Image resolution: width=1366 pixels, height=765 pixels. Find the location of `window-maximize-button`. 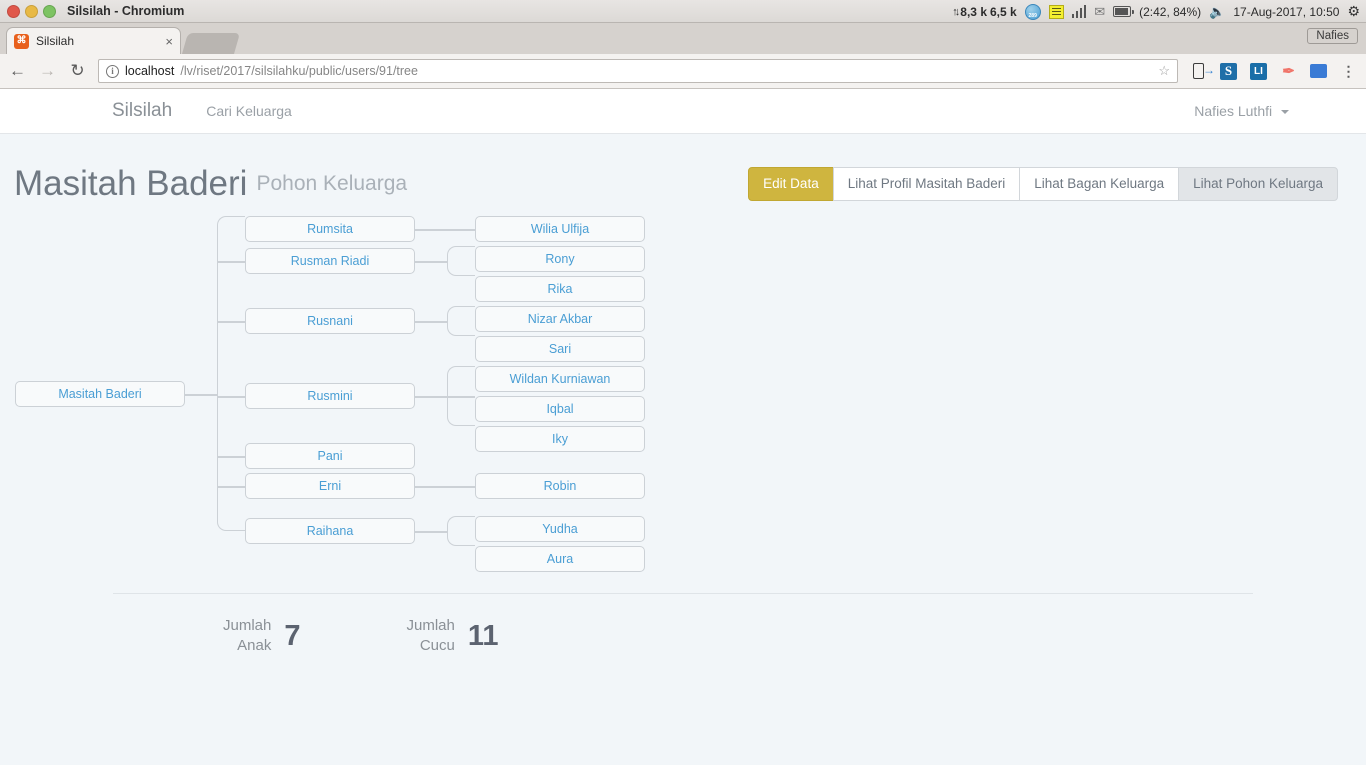

window-maximize-button is located at coordinates (49, 11).